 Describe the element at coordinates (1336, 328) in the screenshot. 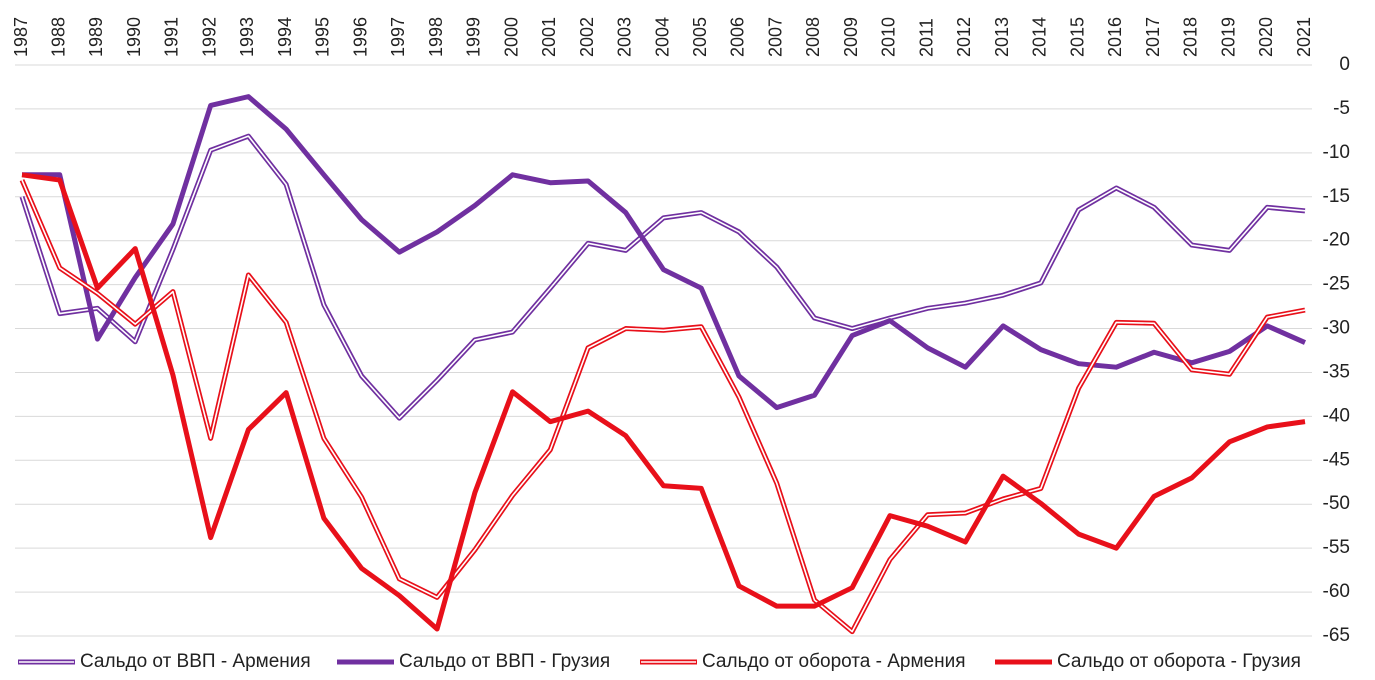

I see `y-tick-label: -30` at that location.